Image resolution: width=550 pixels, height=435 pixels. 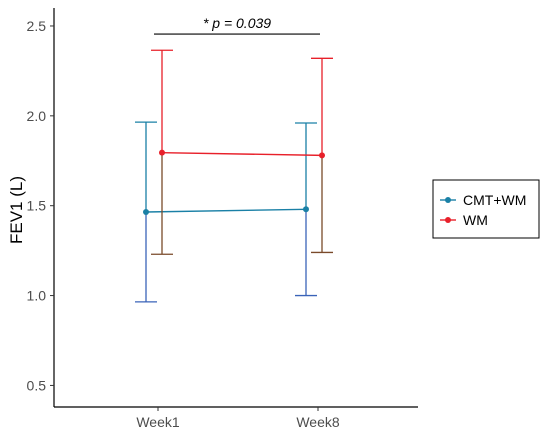 I want to click on legend-entry: WM, so click(x=464, y=220).